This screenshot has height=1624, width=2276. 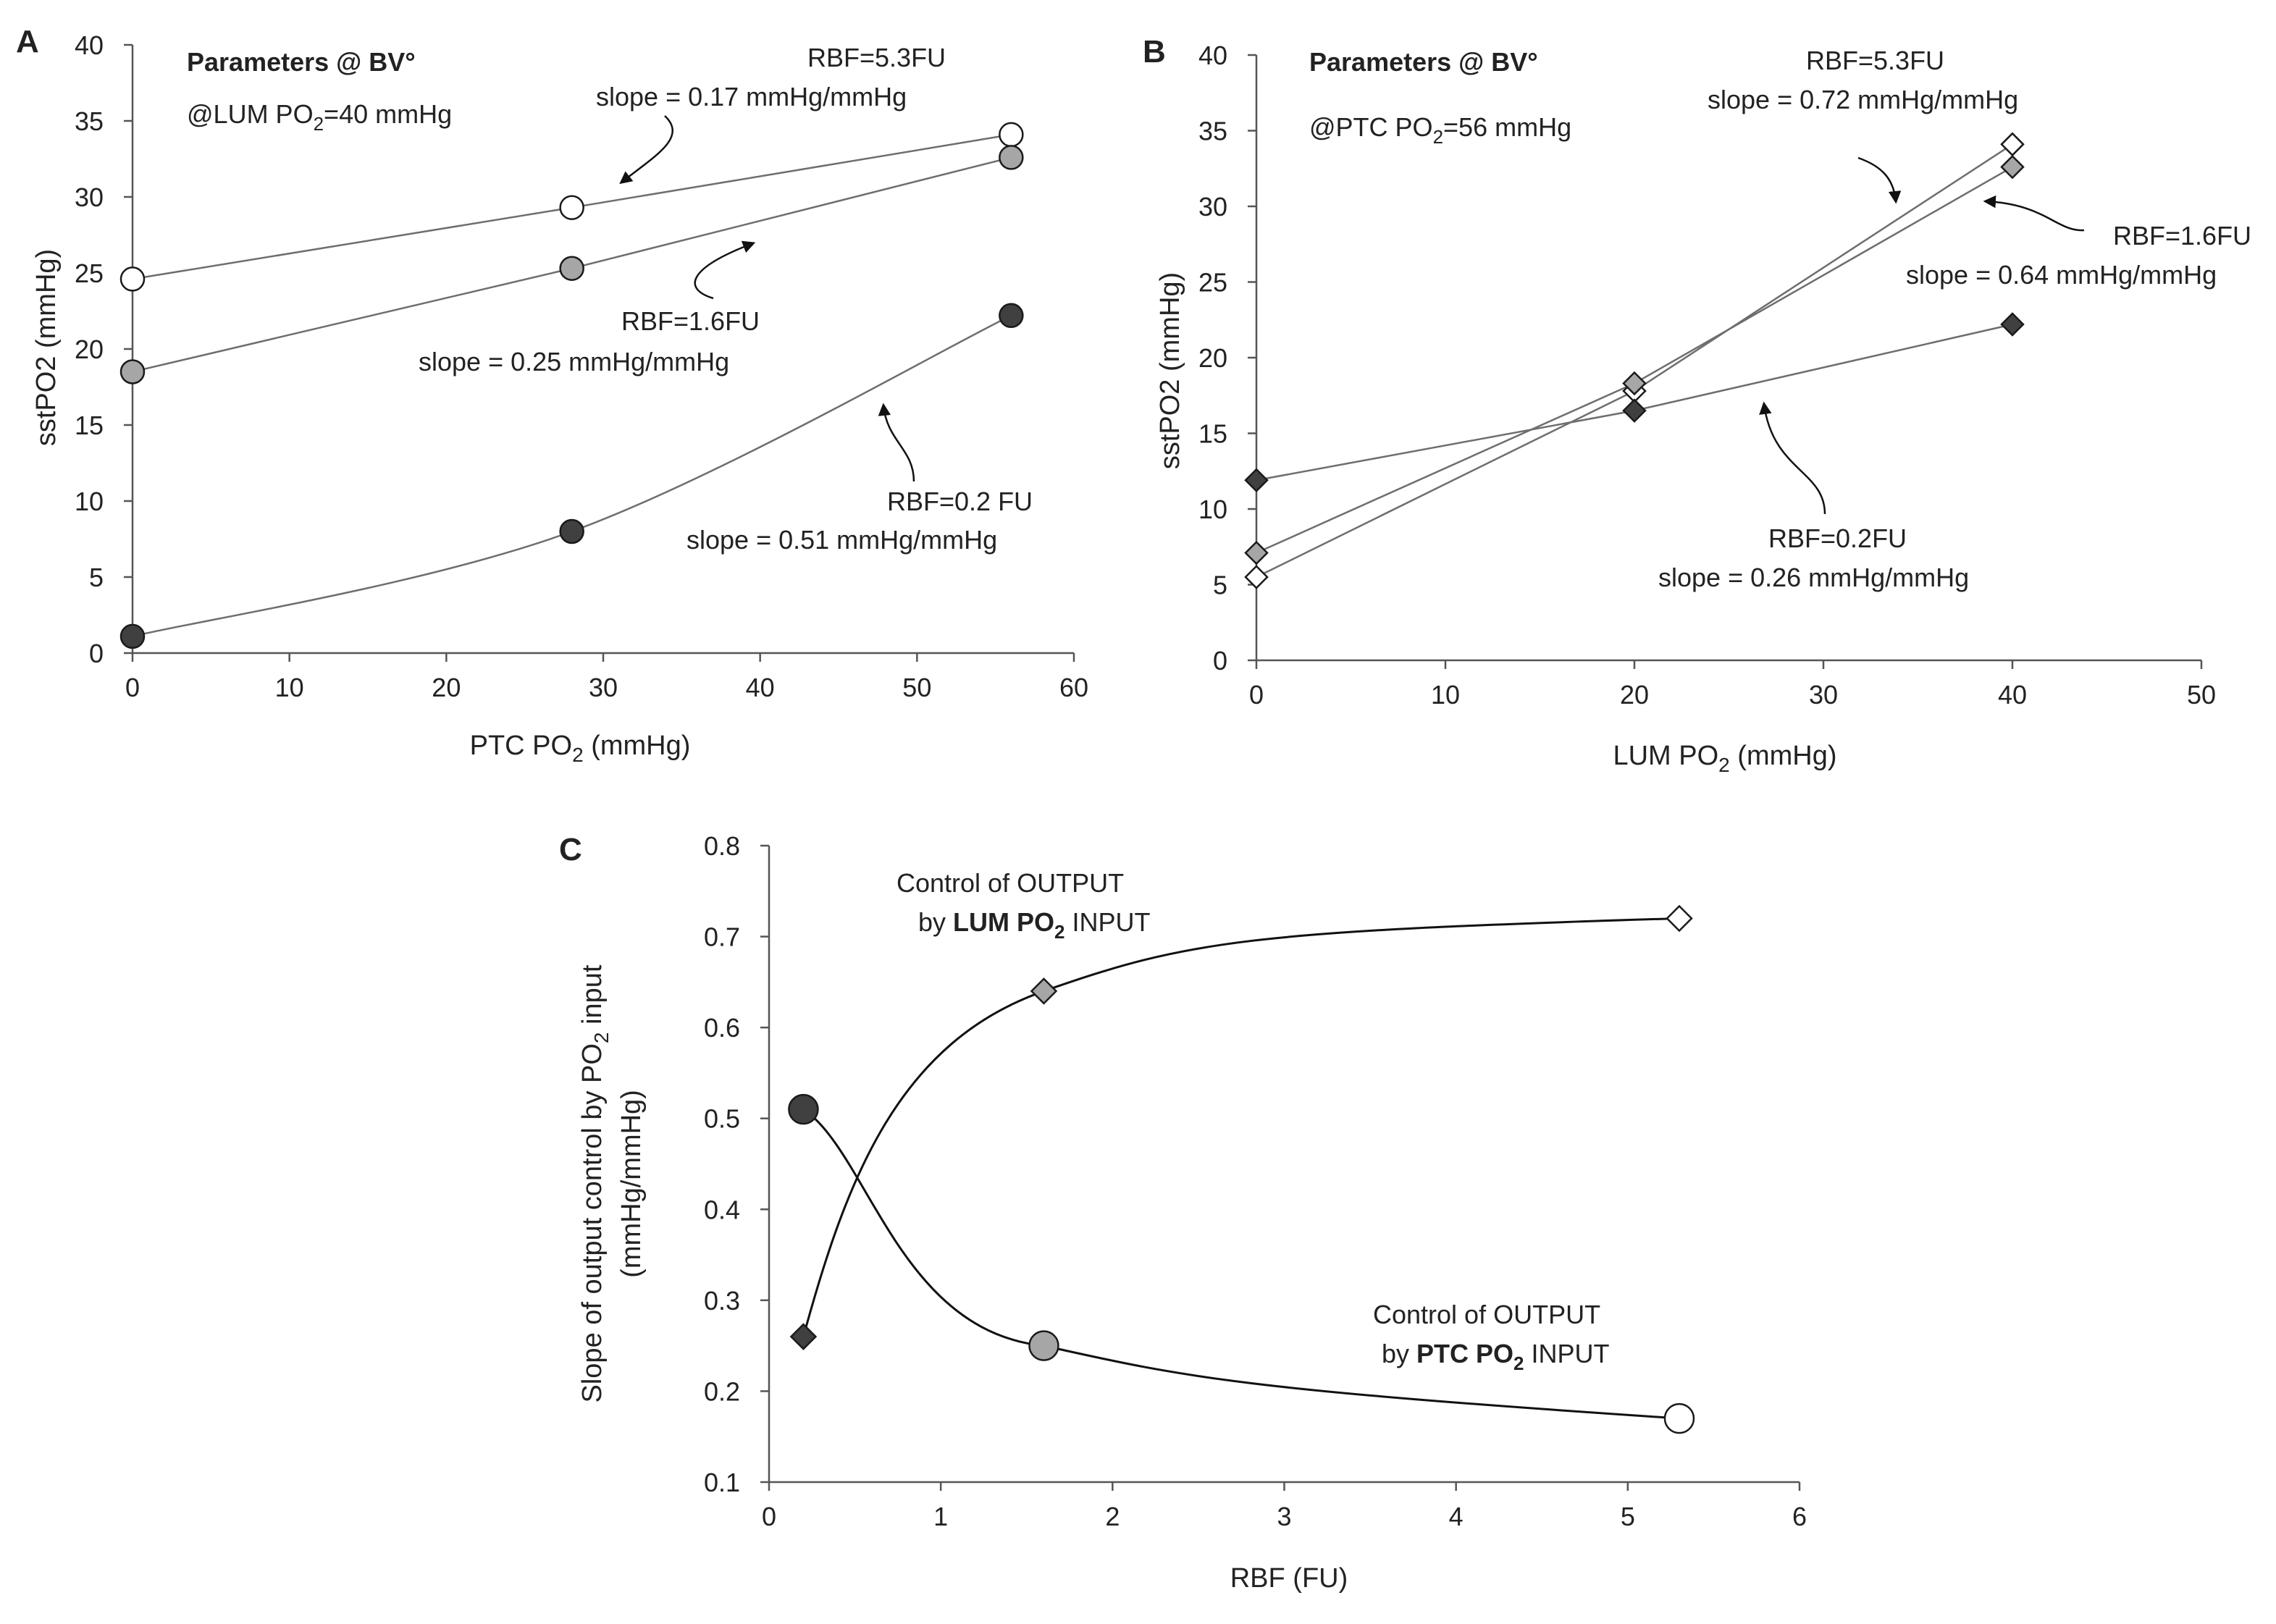 What do you see at coordinates (1213, 509) in the screenshot?
I see `panel-b-y-tick-label: 10` at bounding box center [1213, 509].